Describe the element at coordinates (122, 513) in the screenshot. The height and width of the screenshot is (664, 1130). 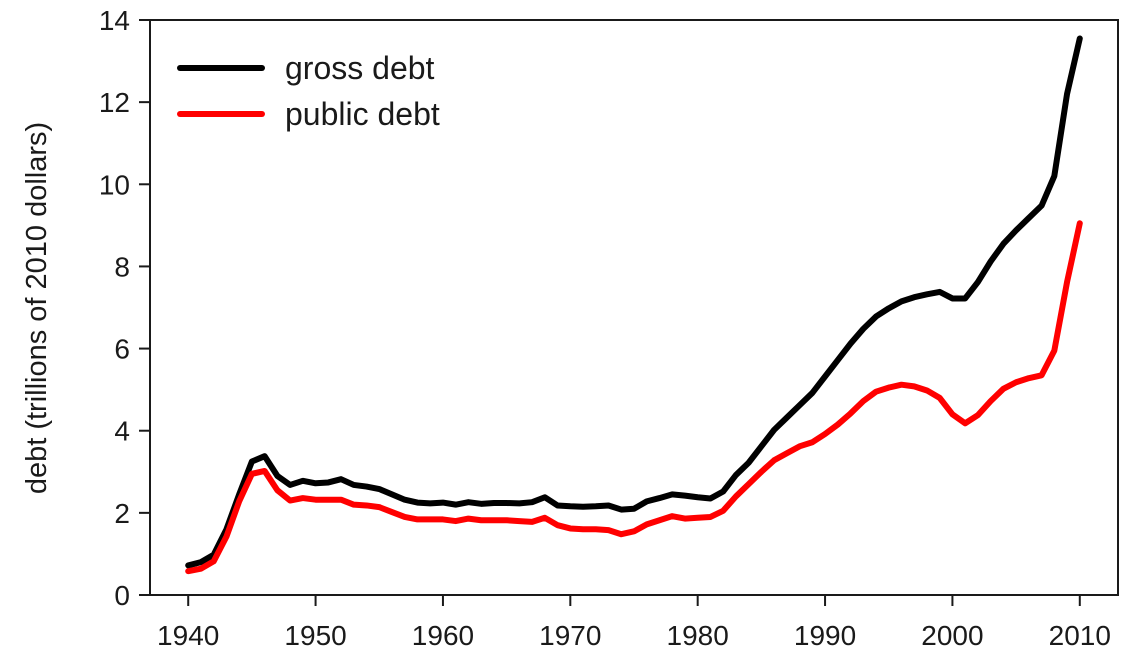
I see `y-tick-label: 2` at that location.